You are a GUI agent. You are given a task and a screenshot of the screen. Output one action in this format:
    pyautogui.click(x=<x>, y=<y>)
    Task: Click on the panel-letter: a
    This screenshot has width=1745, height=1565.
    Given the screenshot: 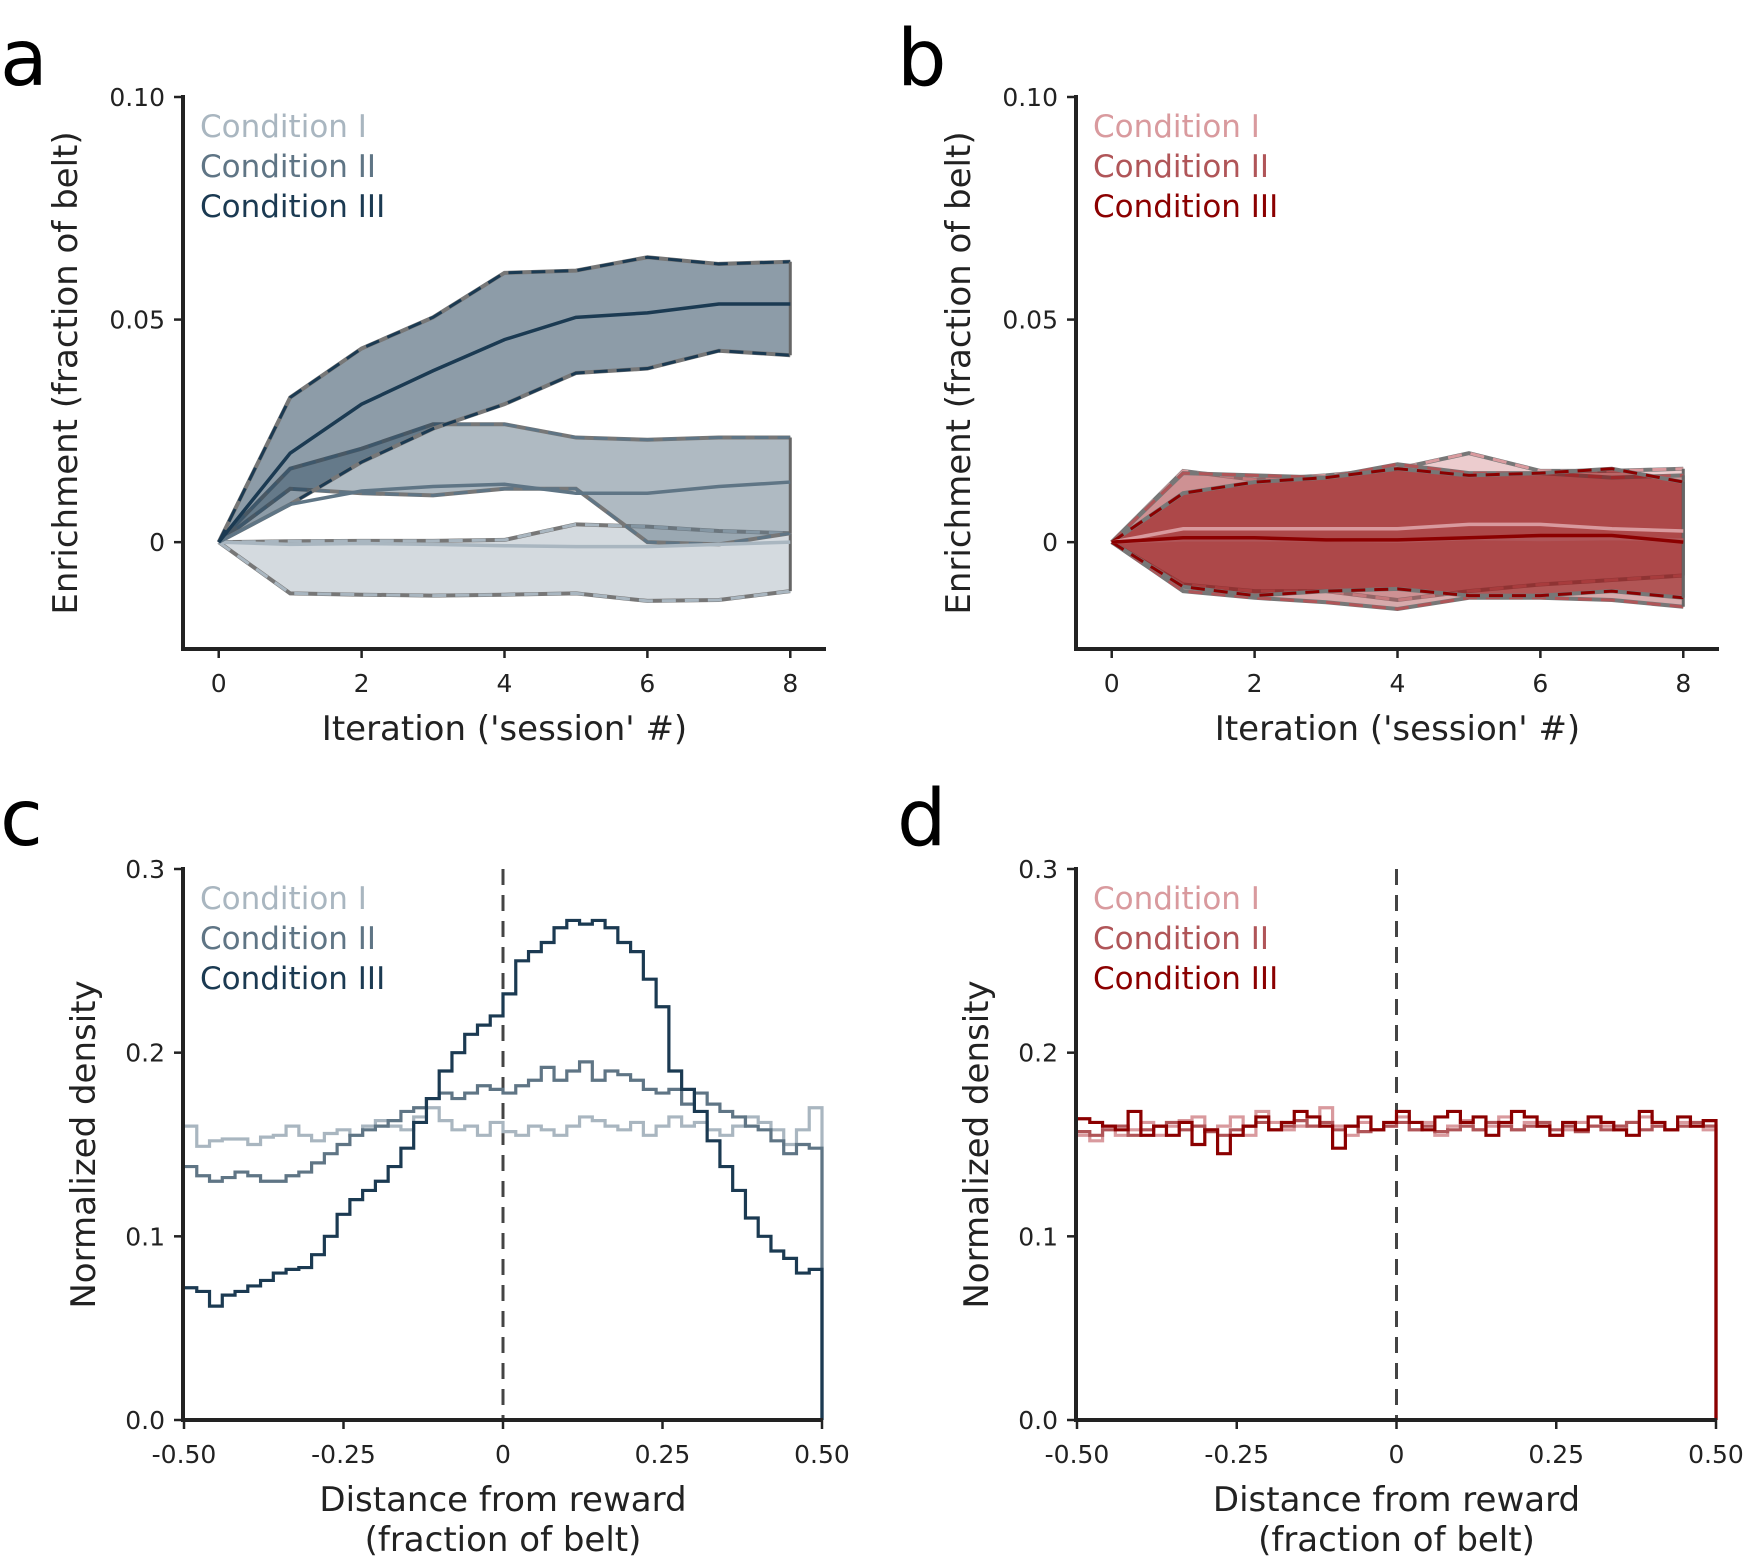 What is the action you would take?
    pyautogui.click(x=24, y=59)
    